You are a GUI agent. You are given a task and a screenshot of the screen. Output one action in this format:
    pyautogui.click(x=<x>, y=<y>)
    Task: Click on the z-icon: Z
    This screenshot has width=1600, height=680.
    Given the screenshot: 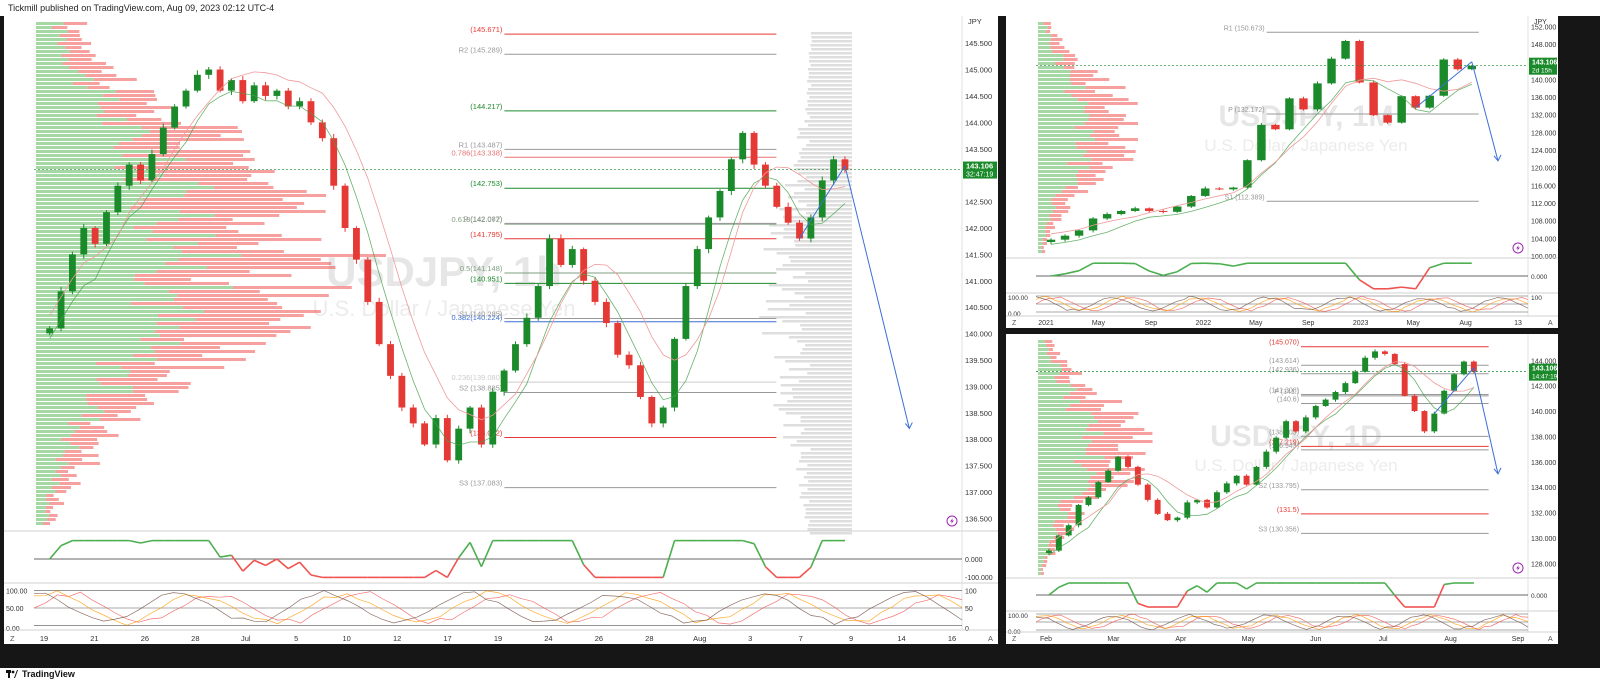 What is the action you would take?
    pyautogui.click(x=12, y=638)
    